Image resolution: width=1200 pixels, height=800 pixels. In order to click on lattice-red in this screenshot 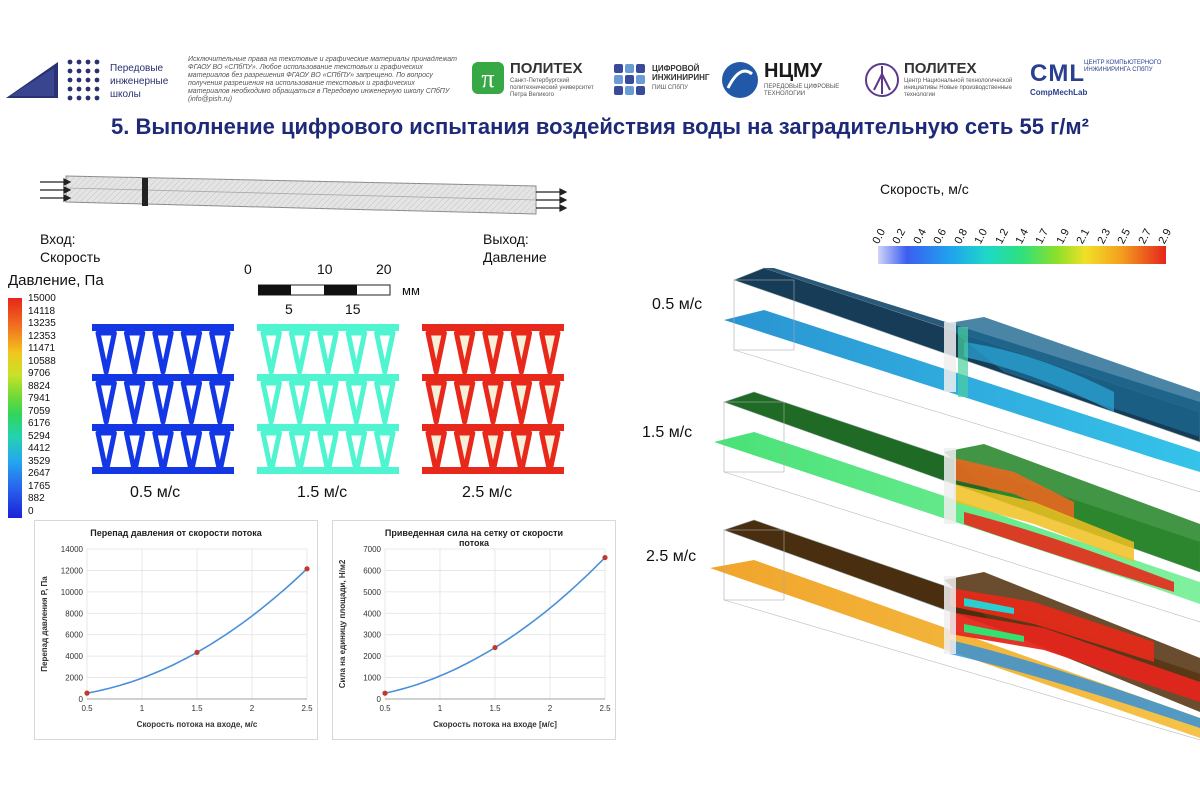, I will do `click(493, 399)`.